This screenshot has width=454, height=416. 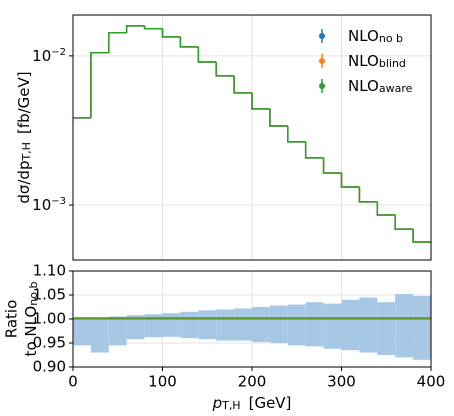 What do you see at coordinates (49, 319) in the screenshot?
I see `y-tick-label: 1.00` at bounding box center [49, 319].